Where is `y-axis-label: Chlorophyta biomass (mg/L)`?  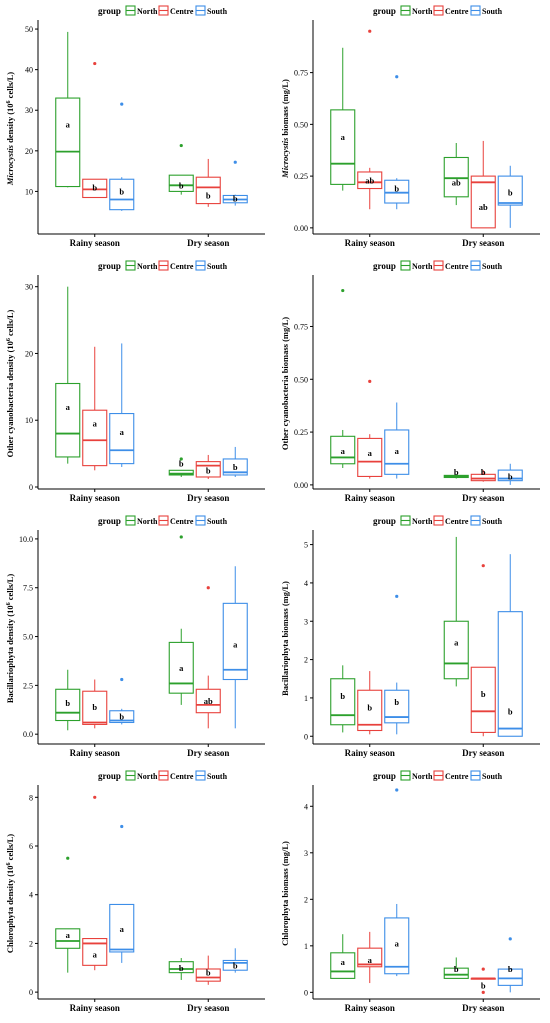
y-axis-label: Chlorophyta biomass (mg/L) is located at coordinates (285, 893).